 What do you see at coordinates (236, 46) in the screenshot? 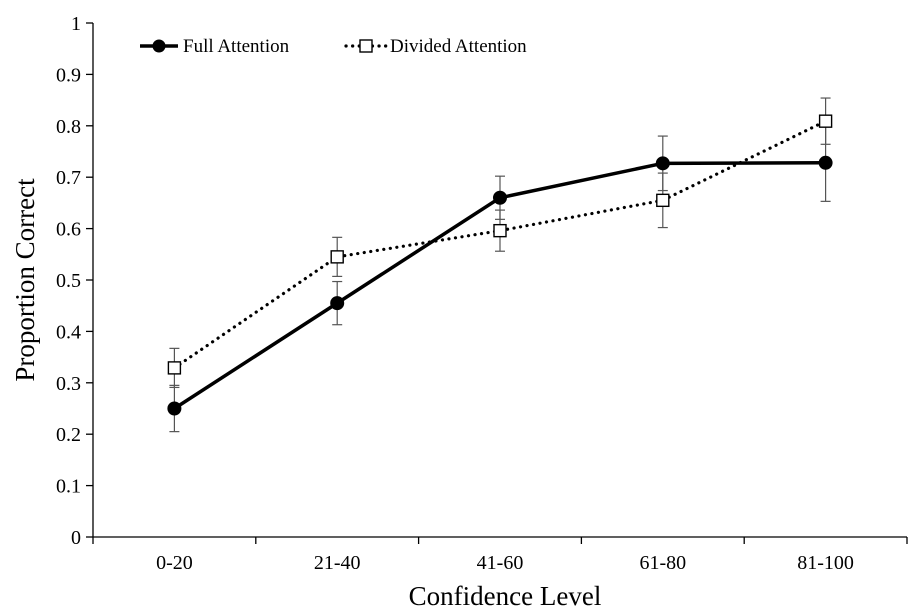
I see `legend-label-full-attention: Full Attention` at bounding box center [236, 46].